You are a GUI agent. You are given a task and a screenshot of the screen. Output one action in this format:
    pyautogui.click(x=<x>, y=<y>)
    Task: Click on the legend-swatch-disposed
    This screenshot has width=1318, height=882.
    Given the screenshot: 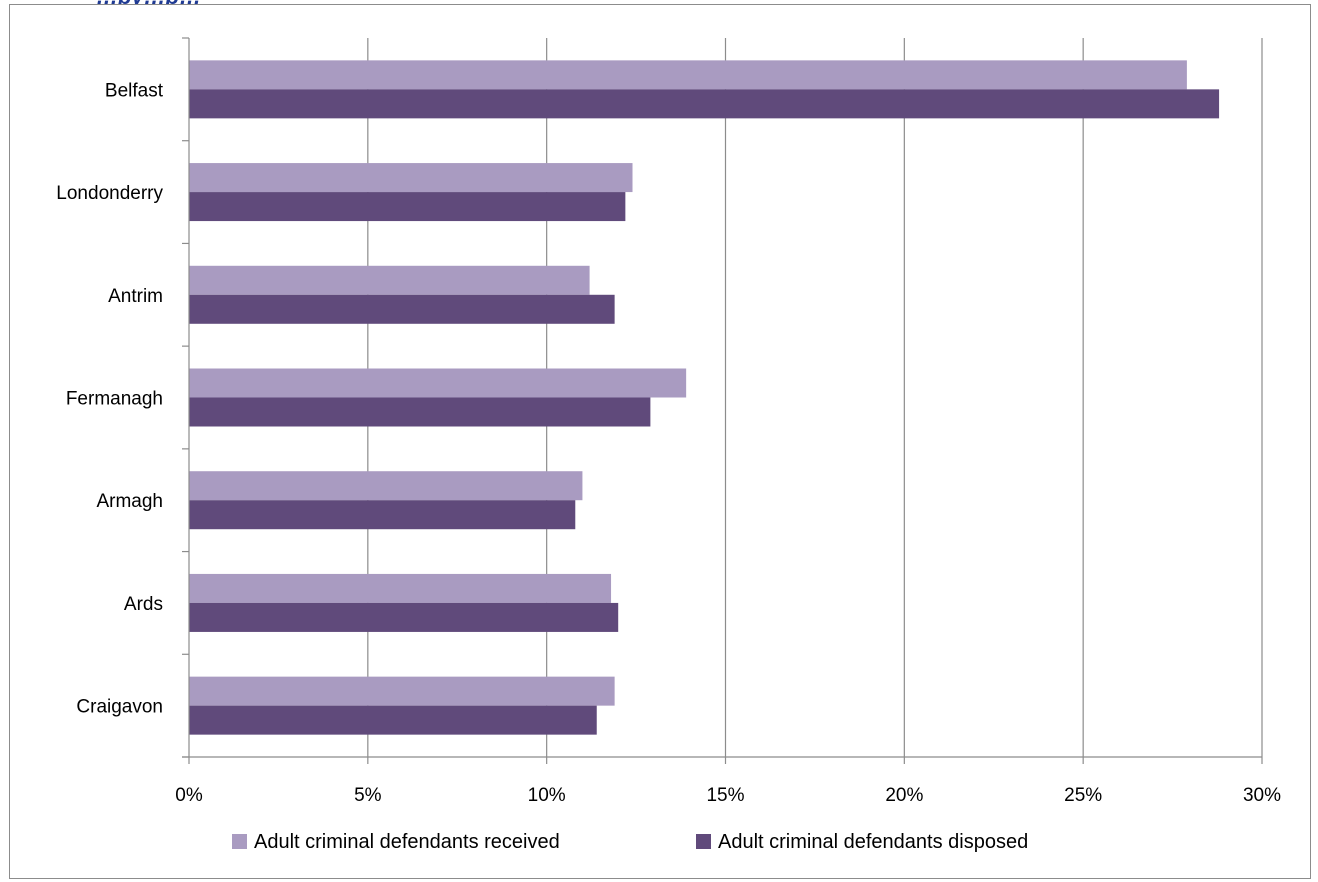 What is the action you would take?
    pyautogui.click(x=703, y=841)
    